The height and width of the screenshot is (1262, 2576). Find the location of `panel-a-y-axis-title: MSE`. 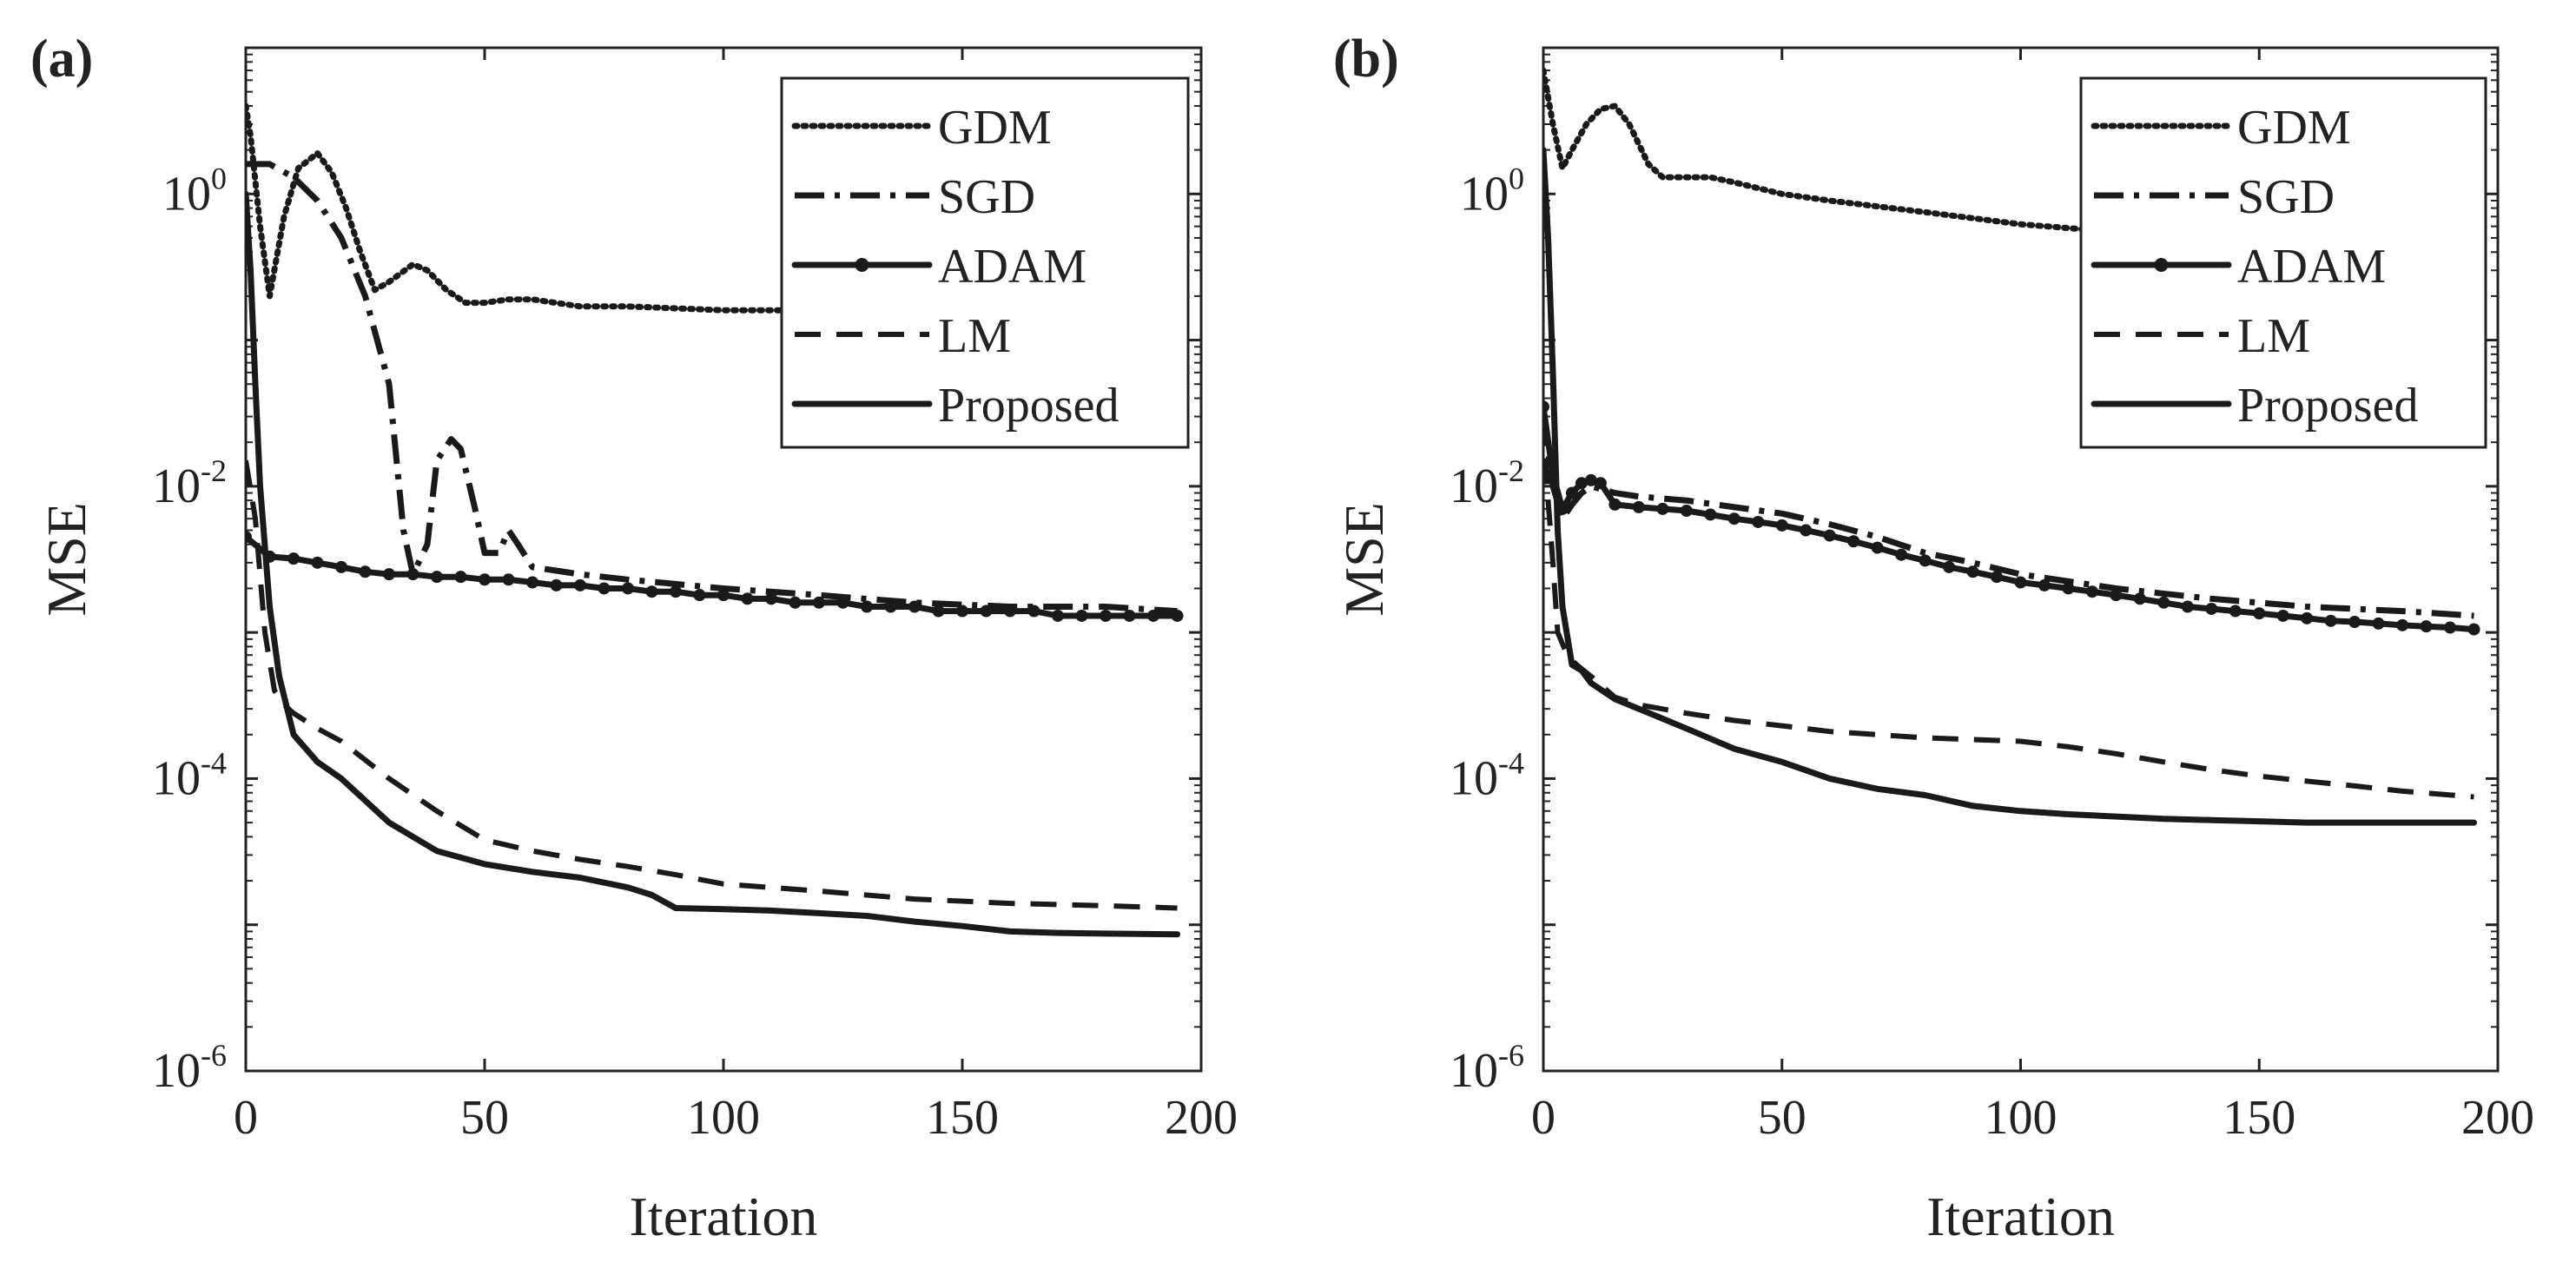

panel-a-y-axis-title: MSE is located at coordinates (67, 559).